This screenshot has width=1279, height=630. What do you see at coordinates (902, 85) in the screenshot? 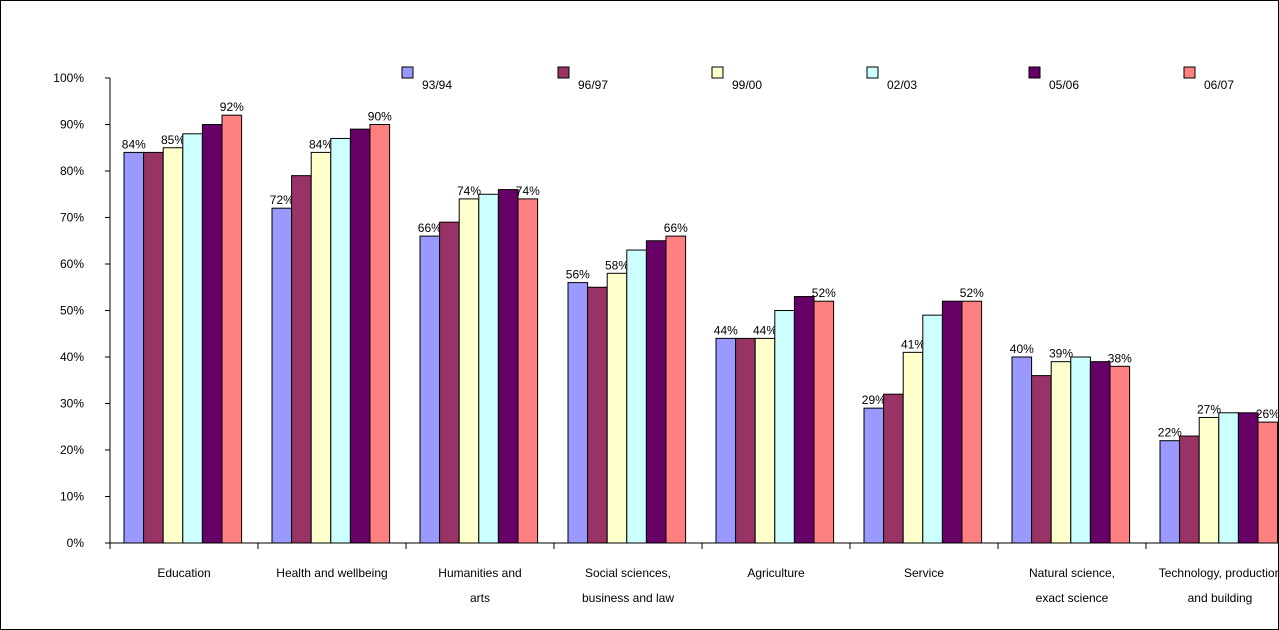
I see `legend-label: 02/03` at bounding box center [902, 85].